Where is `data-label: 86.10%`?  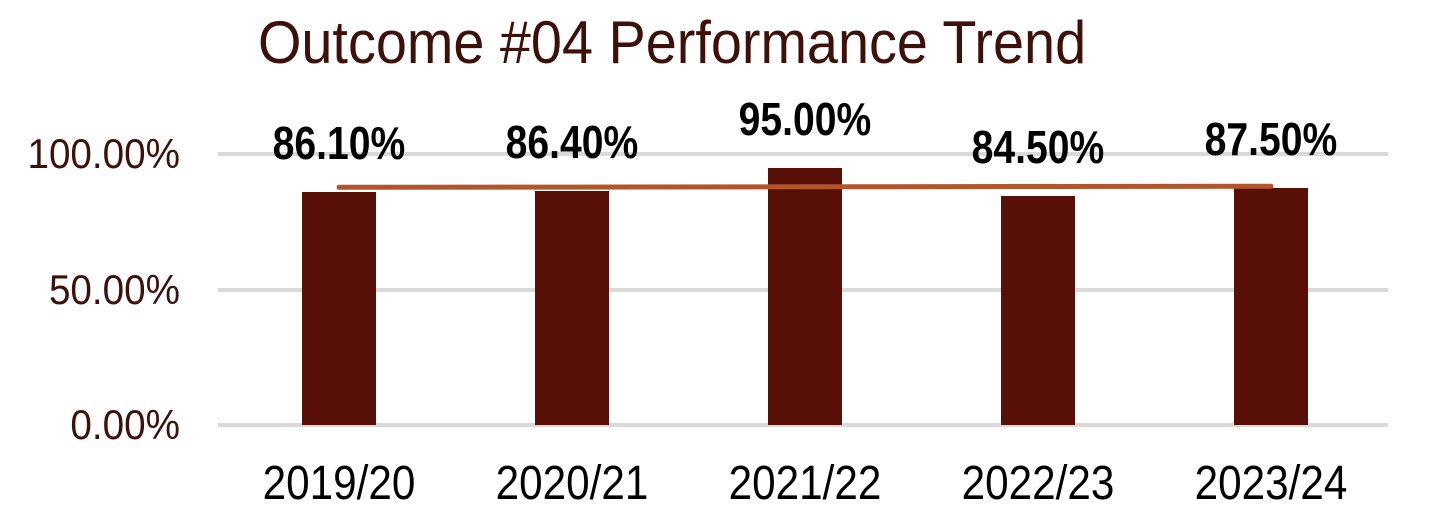
data-label: 86.10% is located at coordinates (339, 142).